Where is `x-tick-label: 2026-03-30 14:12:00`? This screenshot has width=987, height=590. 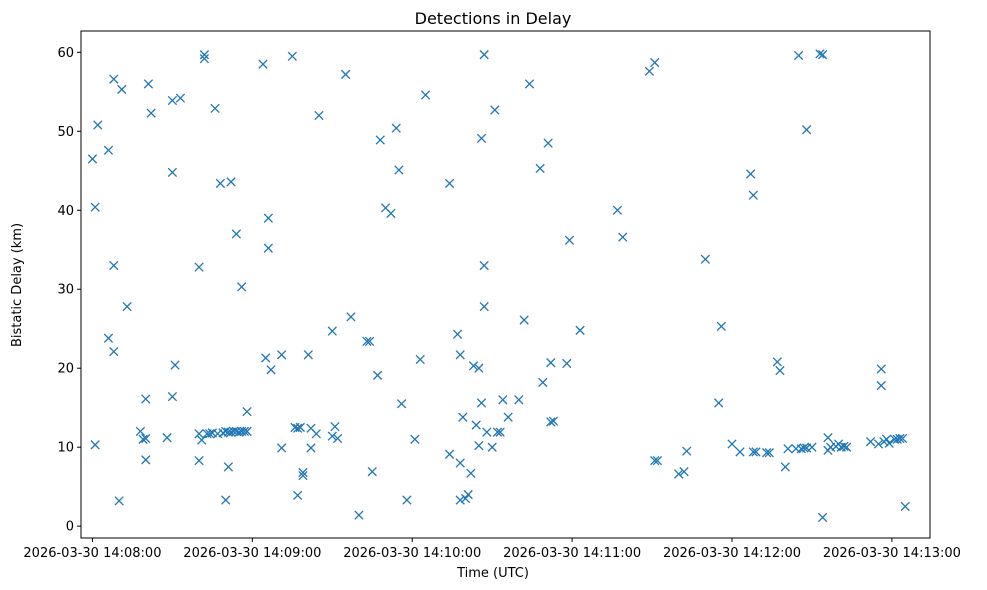 x-tick-label: 2026-03-30 14:12:00 is located at coordinates (732, 553).